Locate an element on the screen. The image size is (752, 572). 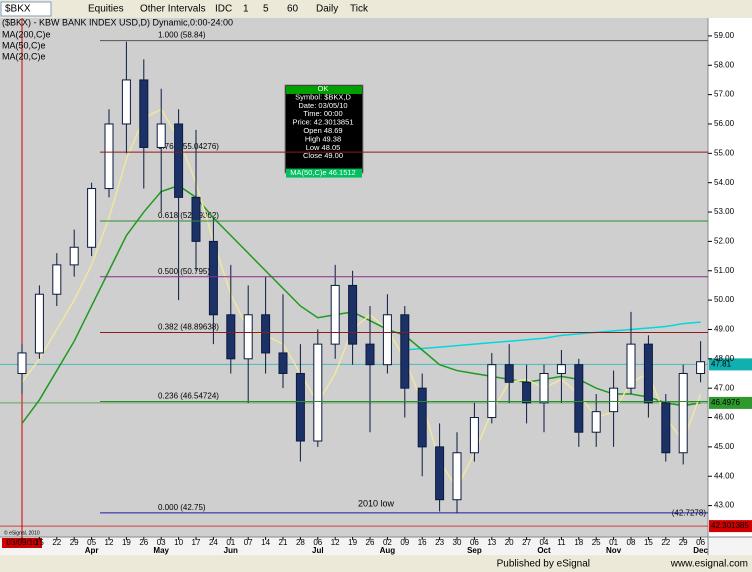
x-tick-label: 20 is located at coordinates (509, 542).